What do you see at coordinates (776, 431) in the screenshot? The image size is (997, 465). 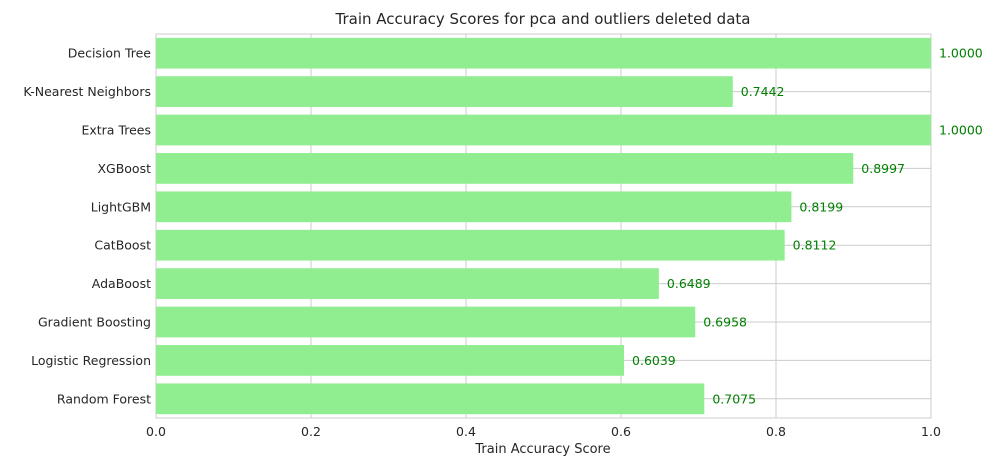 I see `x-tick-label: 0.8` at bounding box center [776, 431].